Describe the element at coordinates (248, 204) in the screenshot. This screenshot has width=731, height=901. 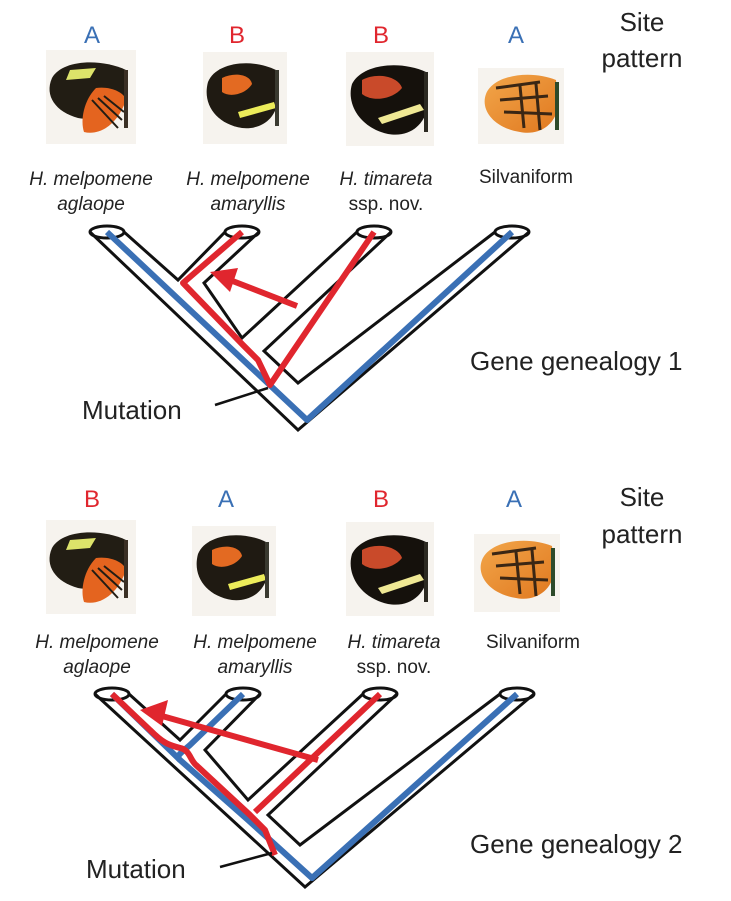
I see `taxon-1-1-line2: amaryllis` at that location.